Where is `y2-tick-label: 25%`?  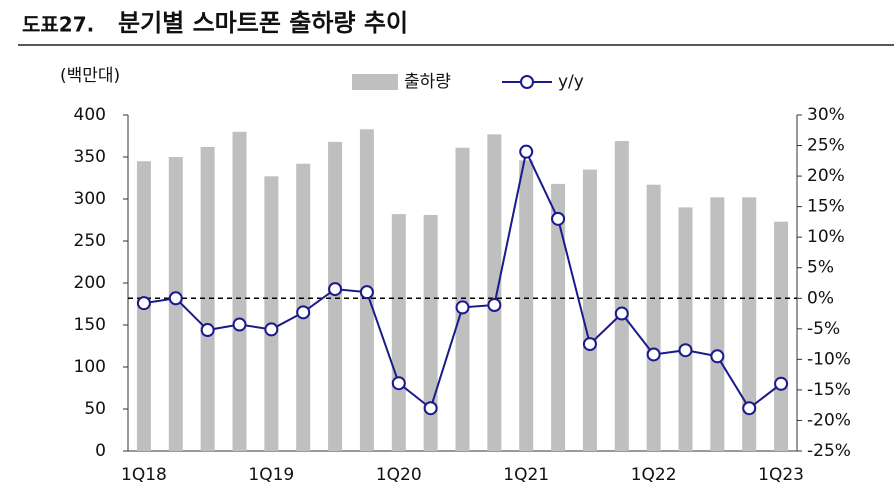 y2-tick-label: 25% is located at coordinates (826, 146).